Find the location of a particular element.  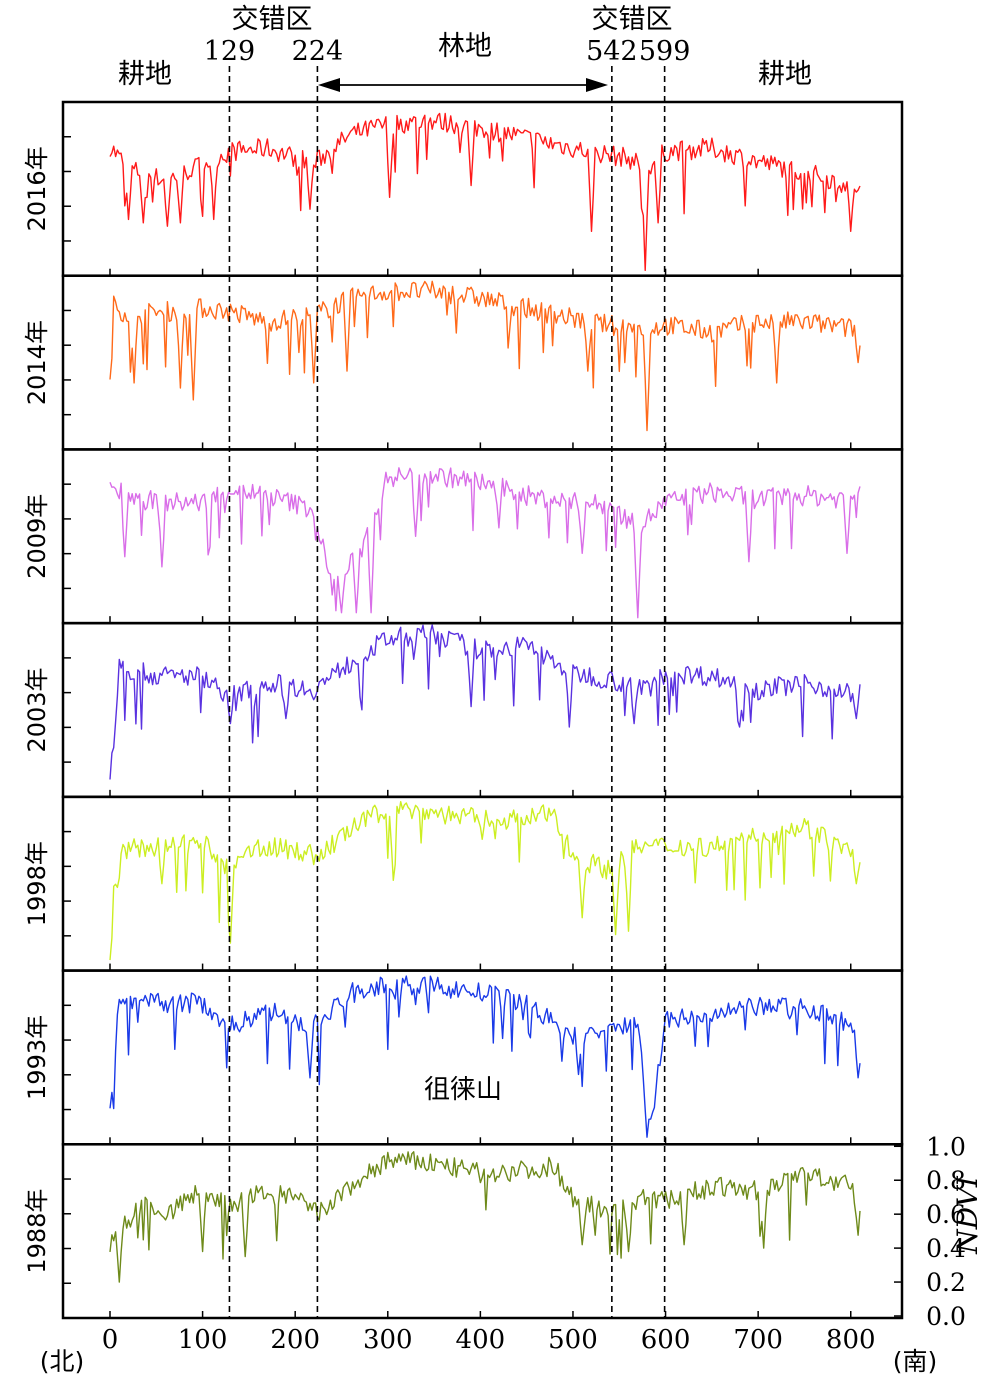

ndvi-tick-label: 0.8 is located at coordinates (946, 1180).